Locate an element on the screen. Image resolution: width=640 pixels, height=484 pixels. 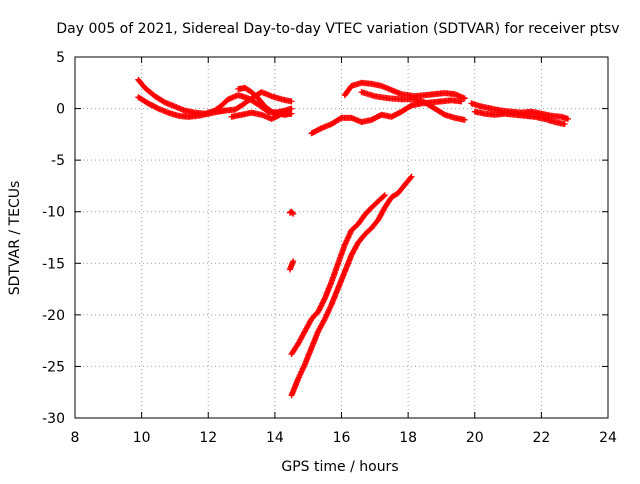
x-tick-label-3: 14 is located at coordinates (275, 438).